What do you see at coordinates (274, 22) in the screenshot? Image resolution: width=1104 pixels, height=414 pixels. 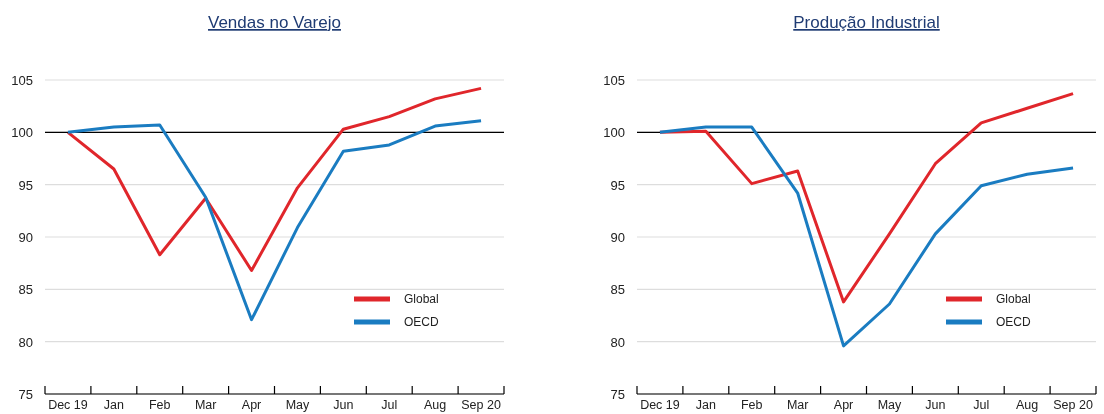 I see `chart-title: Vendas no Varejo` at bounding box center [274, 22].